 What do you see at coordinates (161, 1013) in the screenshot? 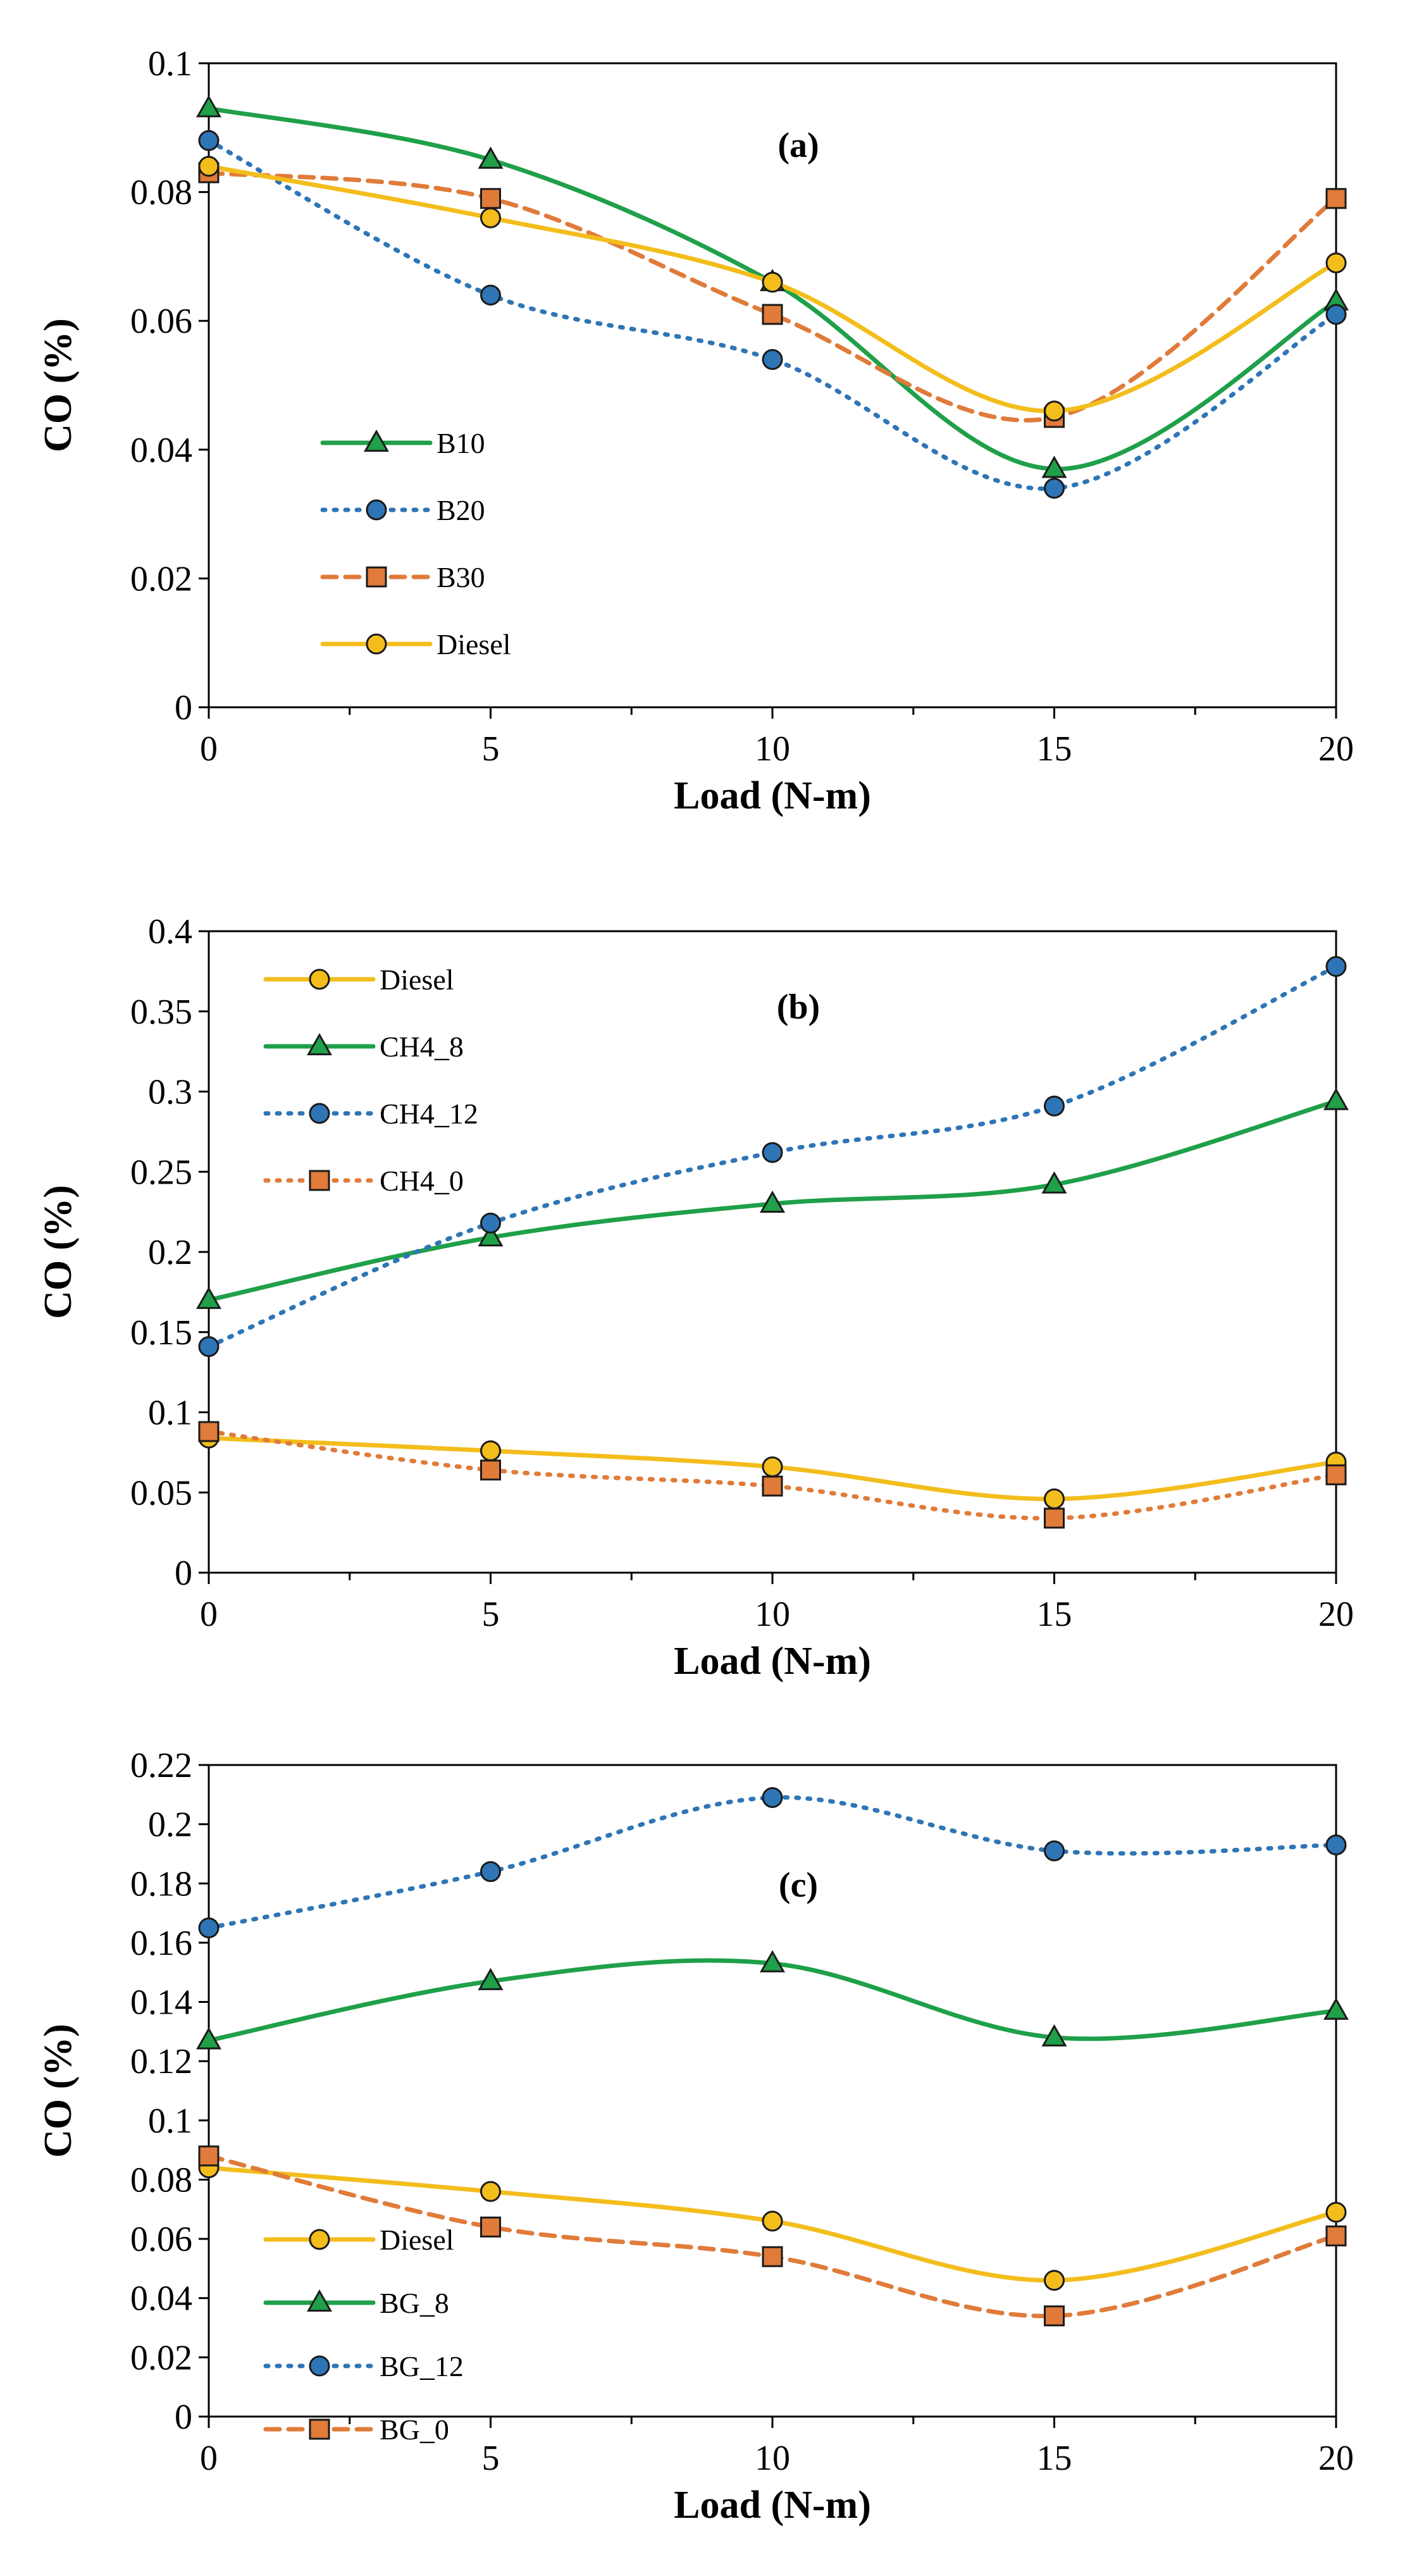
I see `y-tick-label: 0.35` at bounding box center [161, 1013].